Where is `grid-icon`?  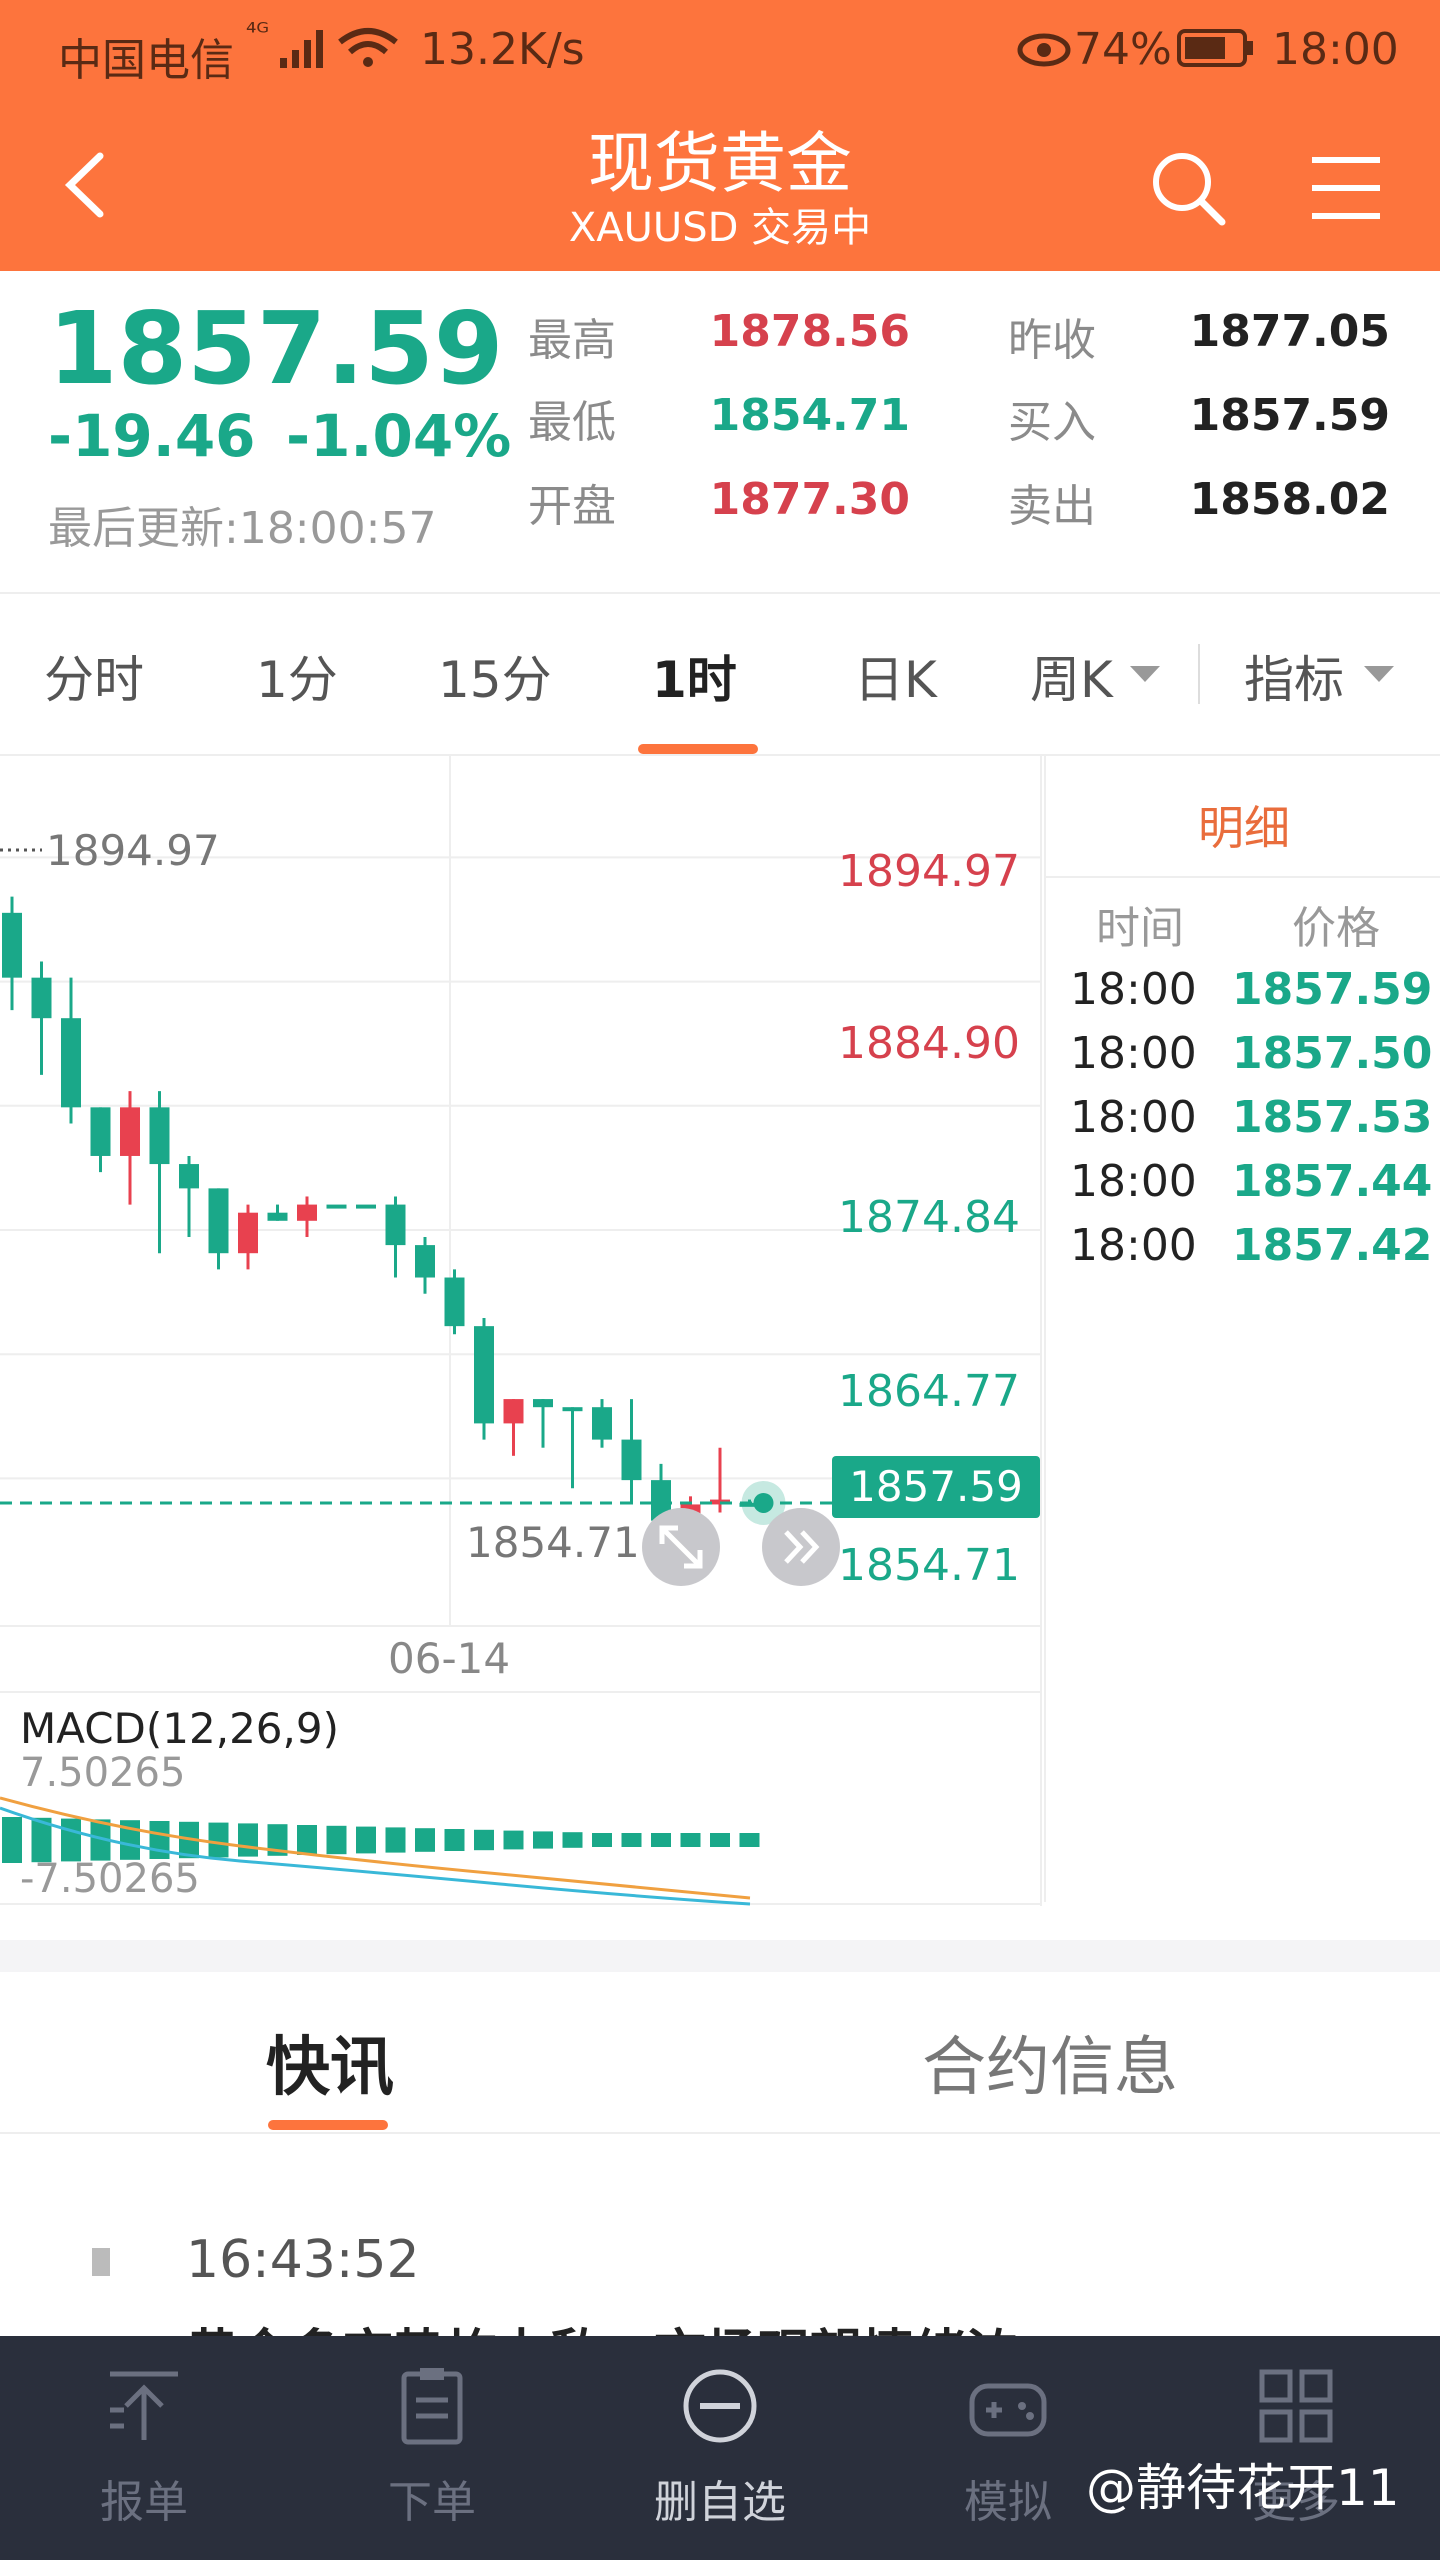 grid-icon is located at coordinates (1296, 2406).